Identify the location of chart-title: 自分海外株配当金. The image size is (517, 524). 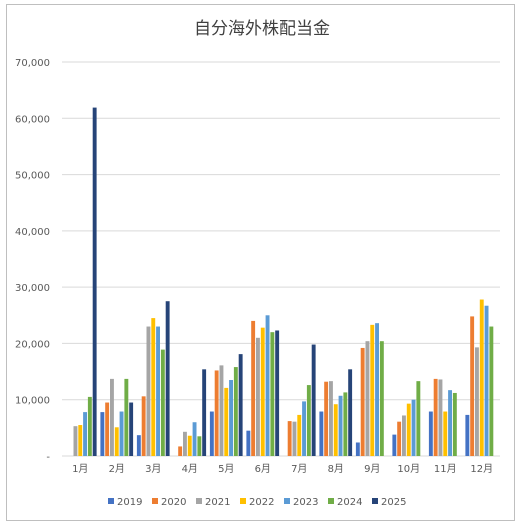
(262, 29).